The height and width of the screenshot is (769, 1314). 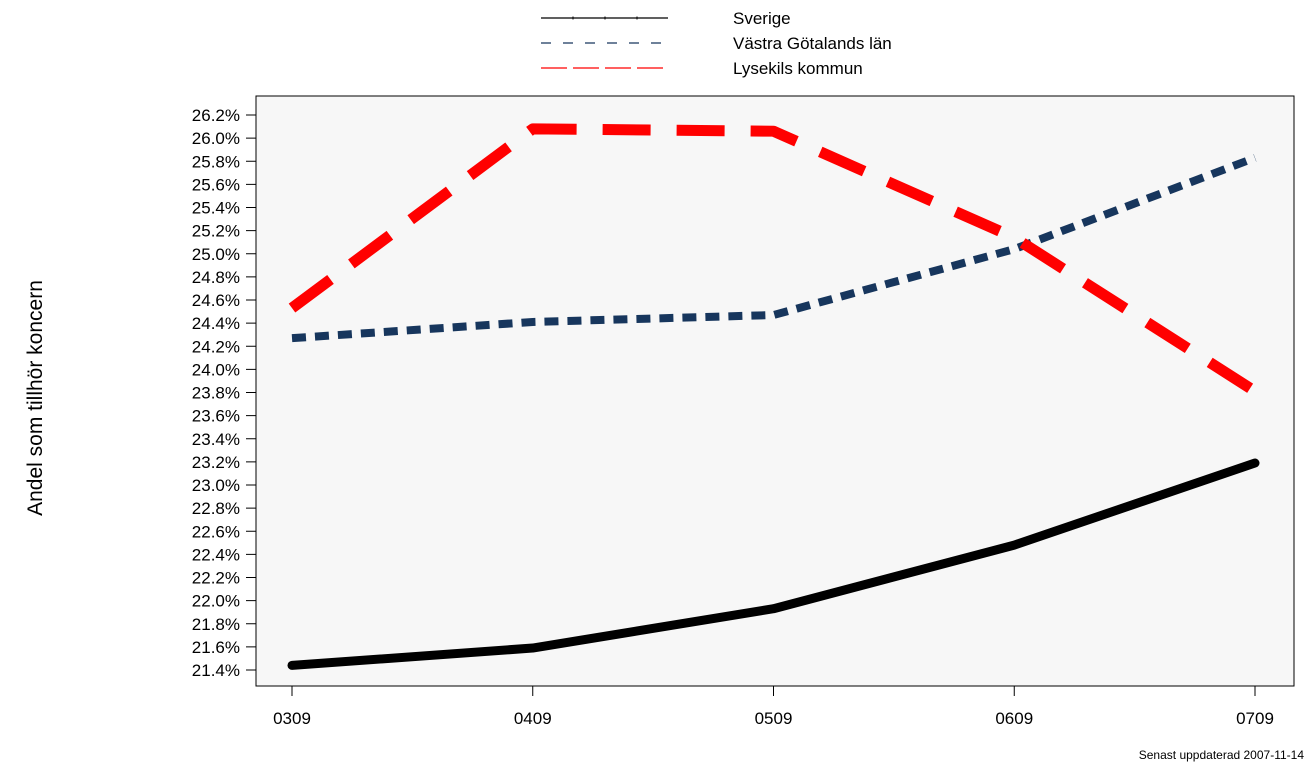 What do you see at coordinates (1255, 718) in the screenshot?
I see `x-tick-label: 0709` at bounding box center [1255, 718].